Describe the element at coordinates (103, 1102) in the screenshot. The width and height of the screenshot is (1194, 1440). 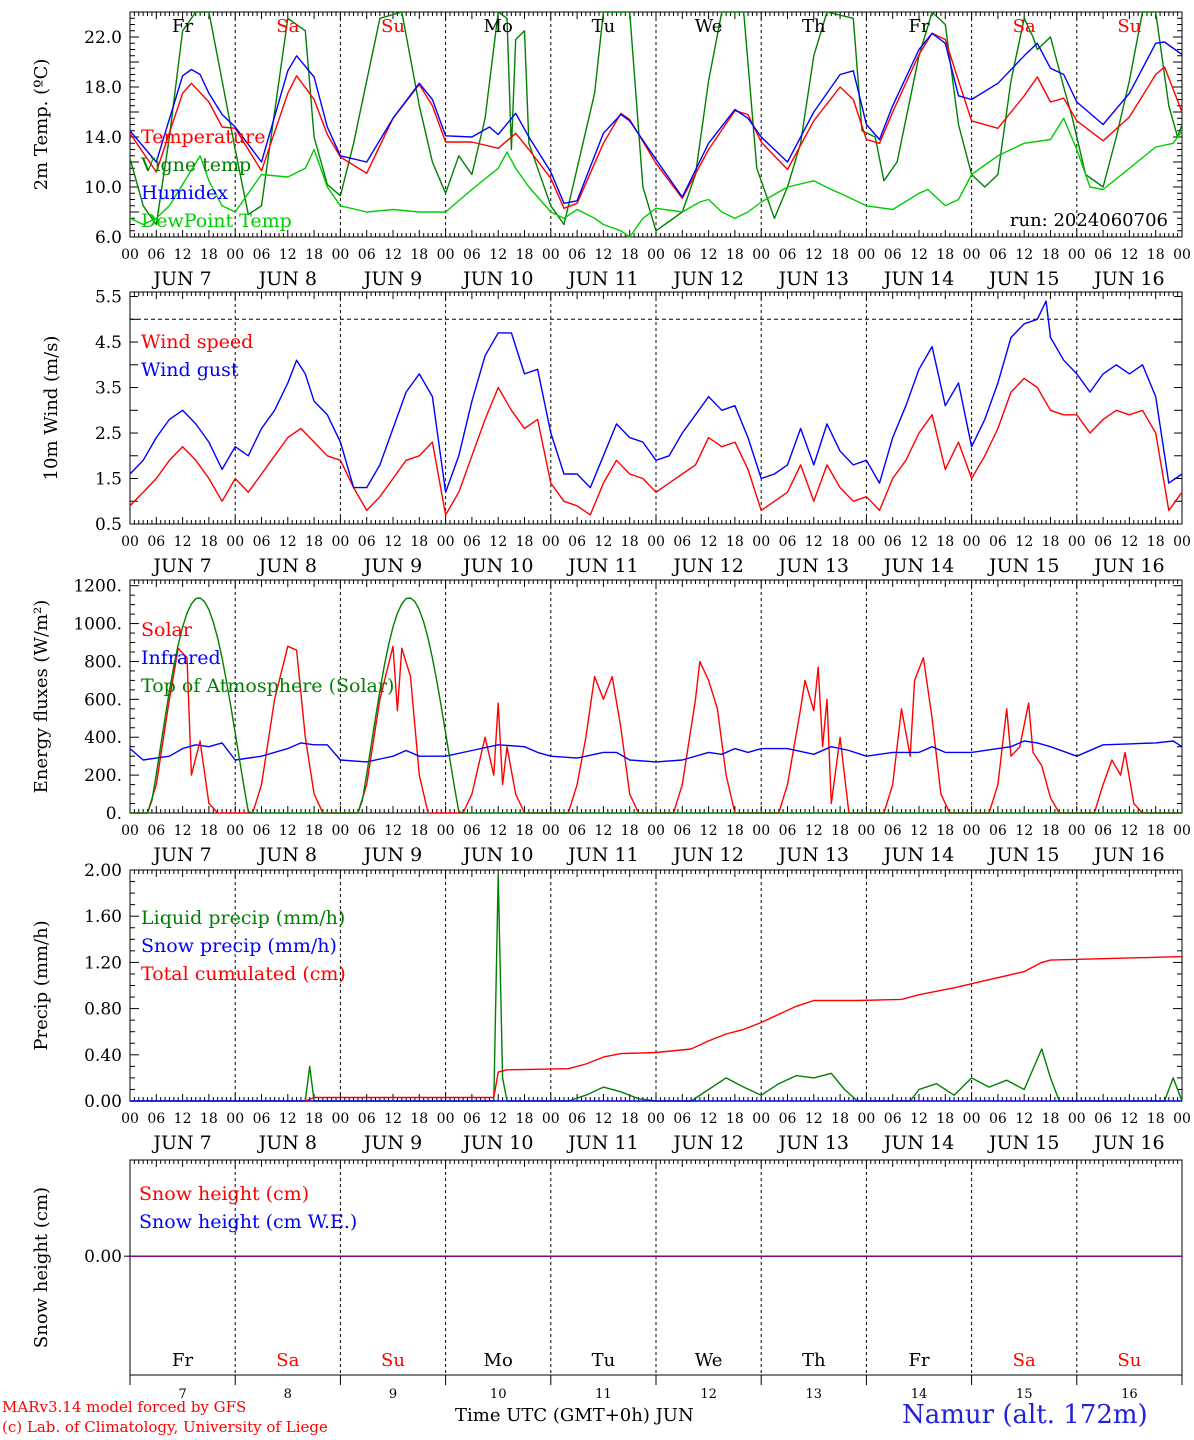
I see `y-tick-label: 0.00` at that location.